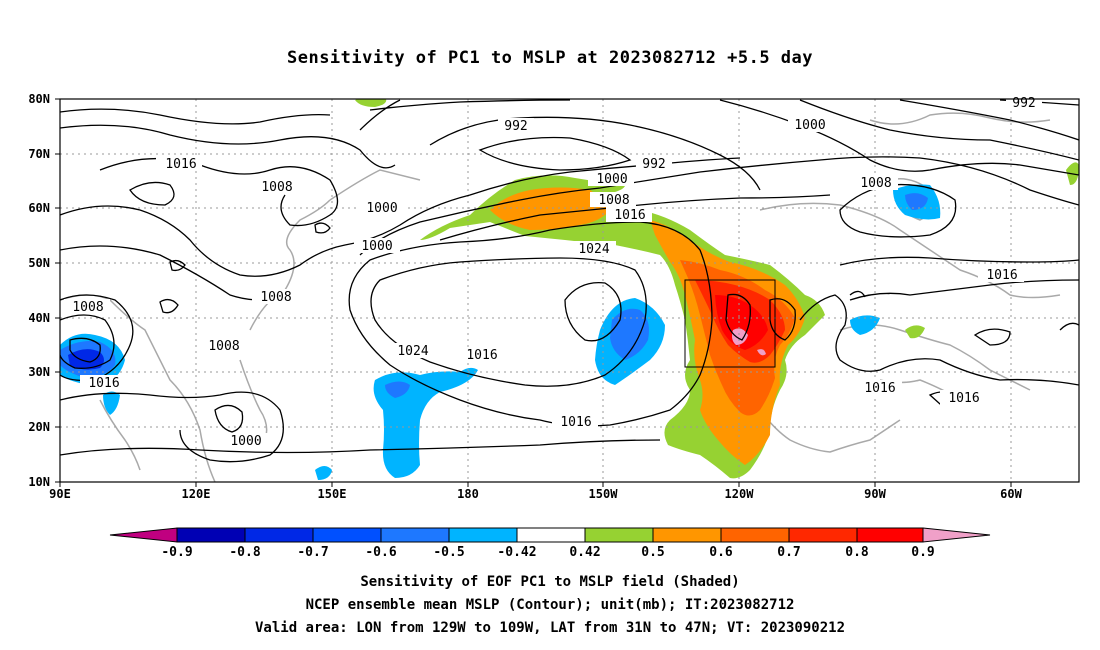 The height and width of the screenshot is (650, 1100). I want to click on lon-label-150e: 150E, so click(332, 494).